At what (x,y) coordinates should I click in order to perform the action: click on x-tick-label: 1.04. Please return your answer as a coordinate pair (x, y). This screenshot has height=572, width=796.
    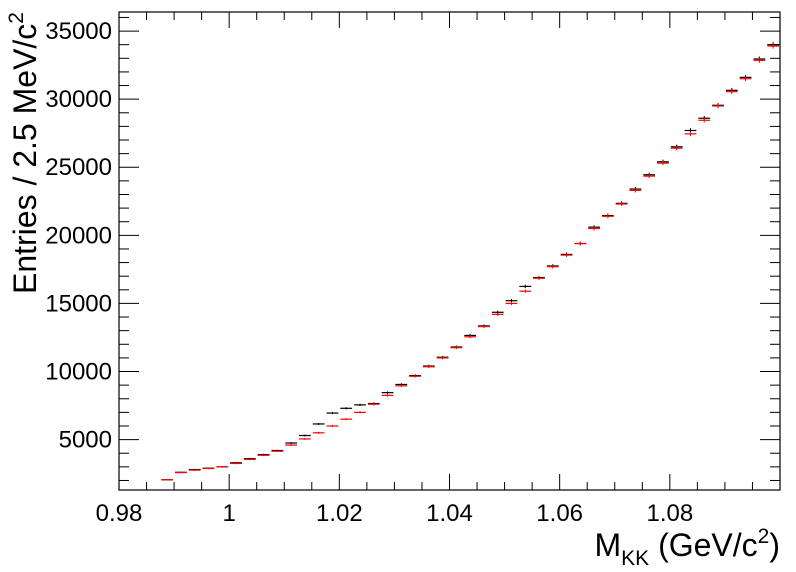
    Looking at the image, I should click on (449, 513).